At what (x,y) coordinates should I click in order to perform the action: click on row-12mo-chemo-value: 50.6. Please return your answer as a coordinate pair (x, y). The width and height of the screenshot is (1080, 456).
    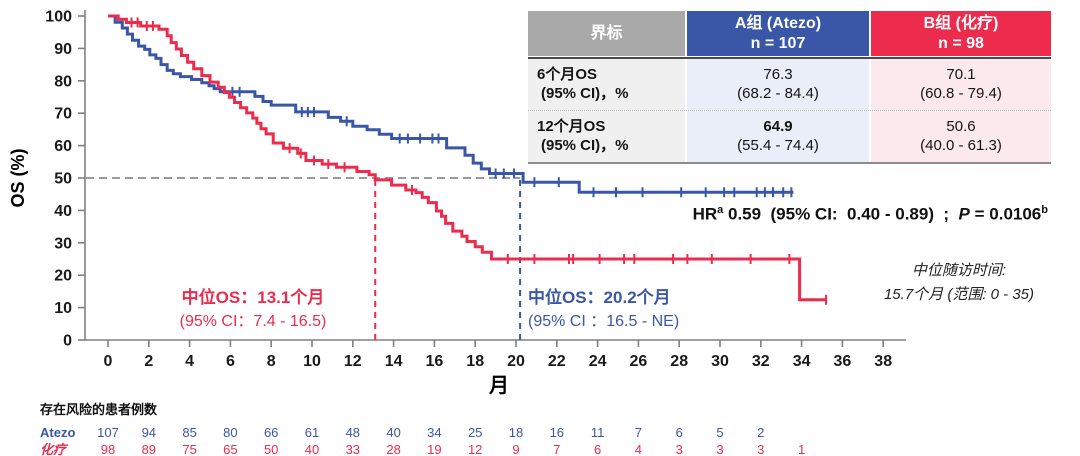
    Looking at the image, I should click on (961, 126).